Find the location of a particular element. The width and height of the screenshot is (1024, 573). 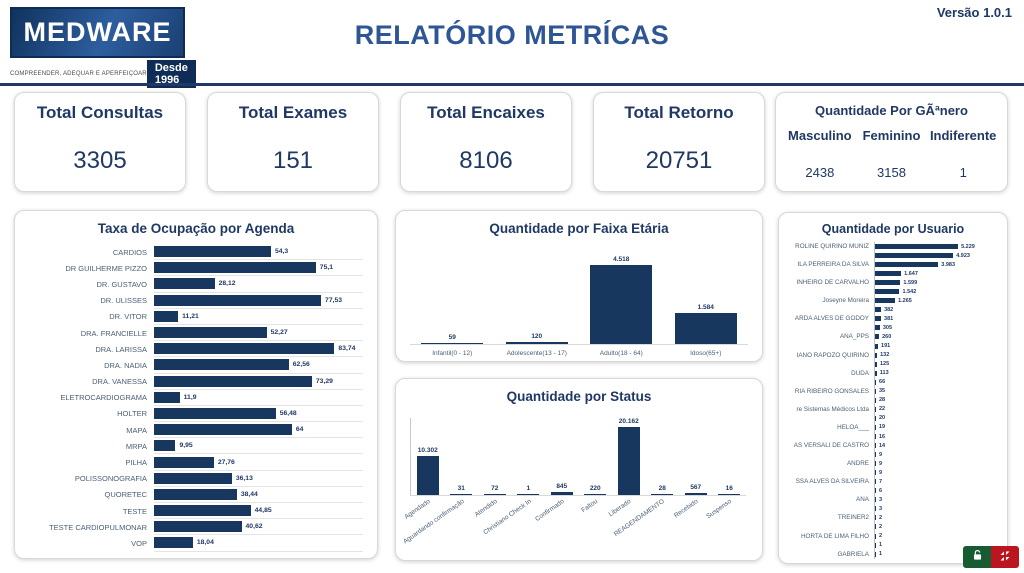

category-label: POLISSONOGRAFIA is located at coordinates (110, 479).